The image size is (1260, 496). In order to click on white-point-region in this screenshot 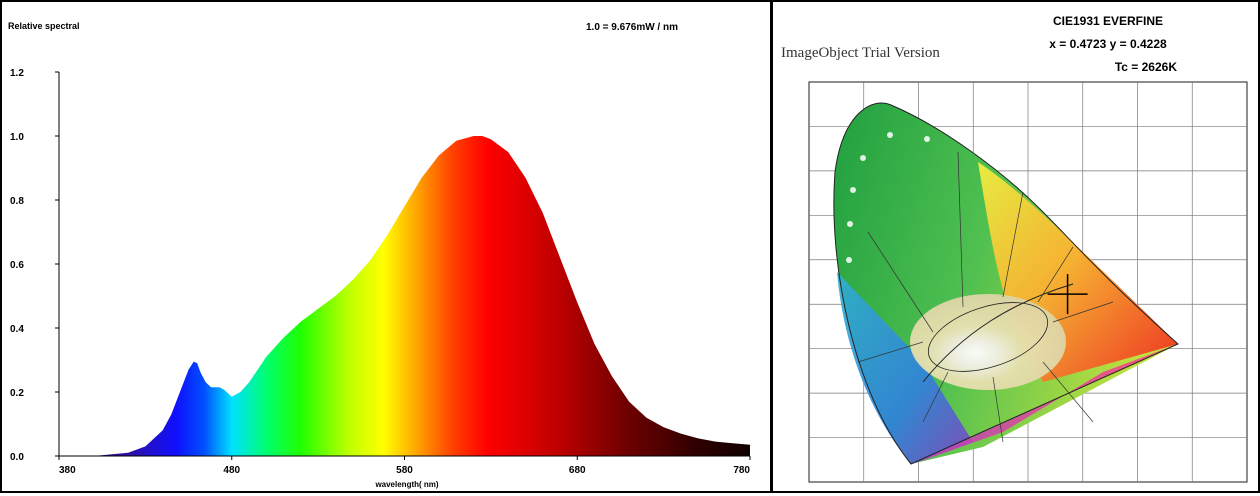, I will do `click(988, 342)`.